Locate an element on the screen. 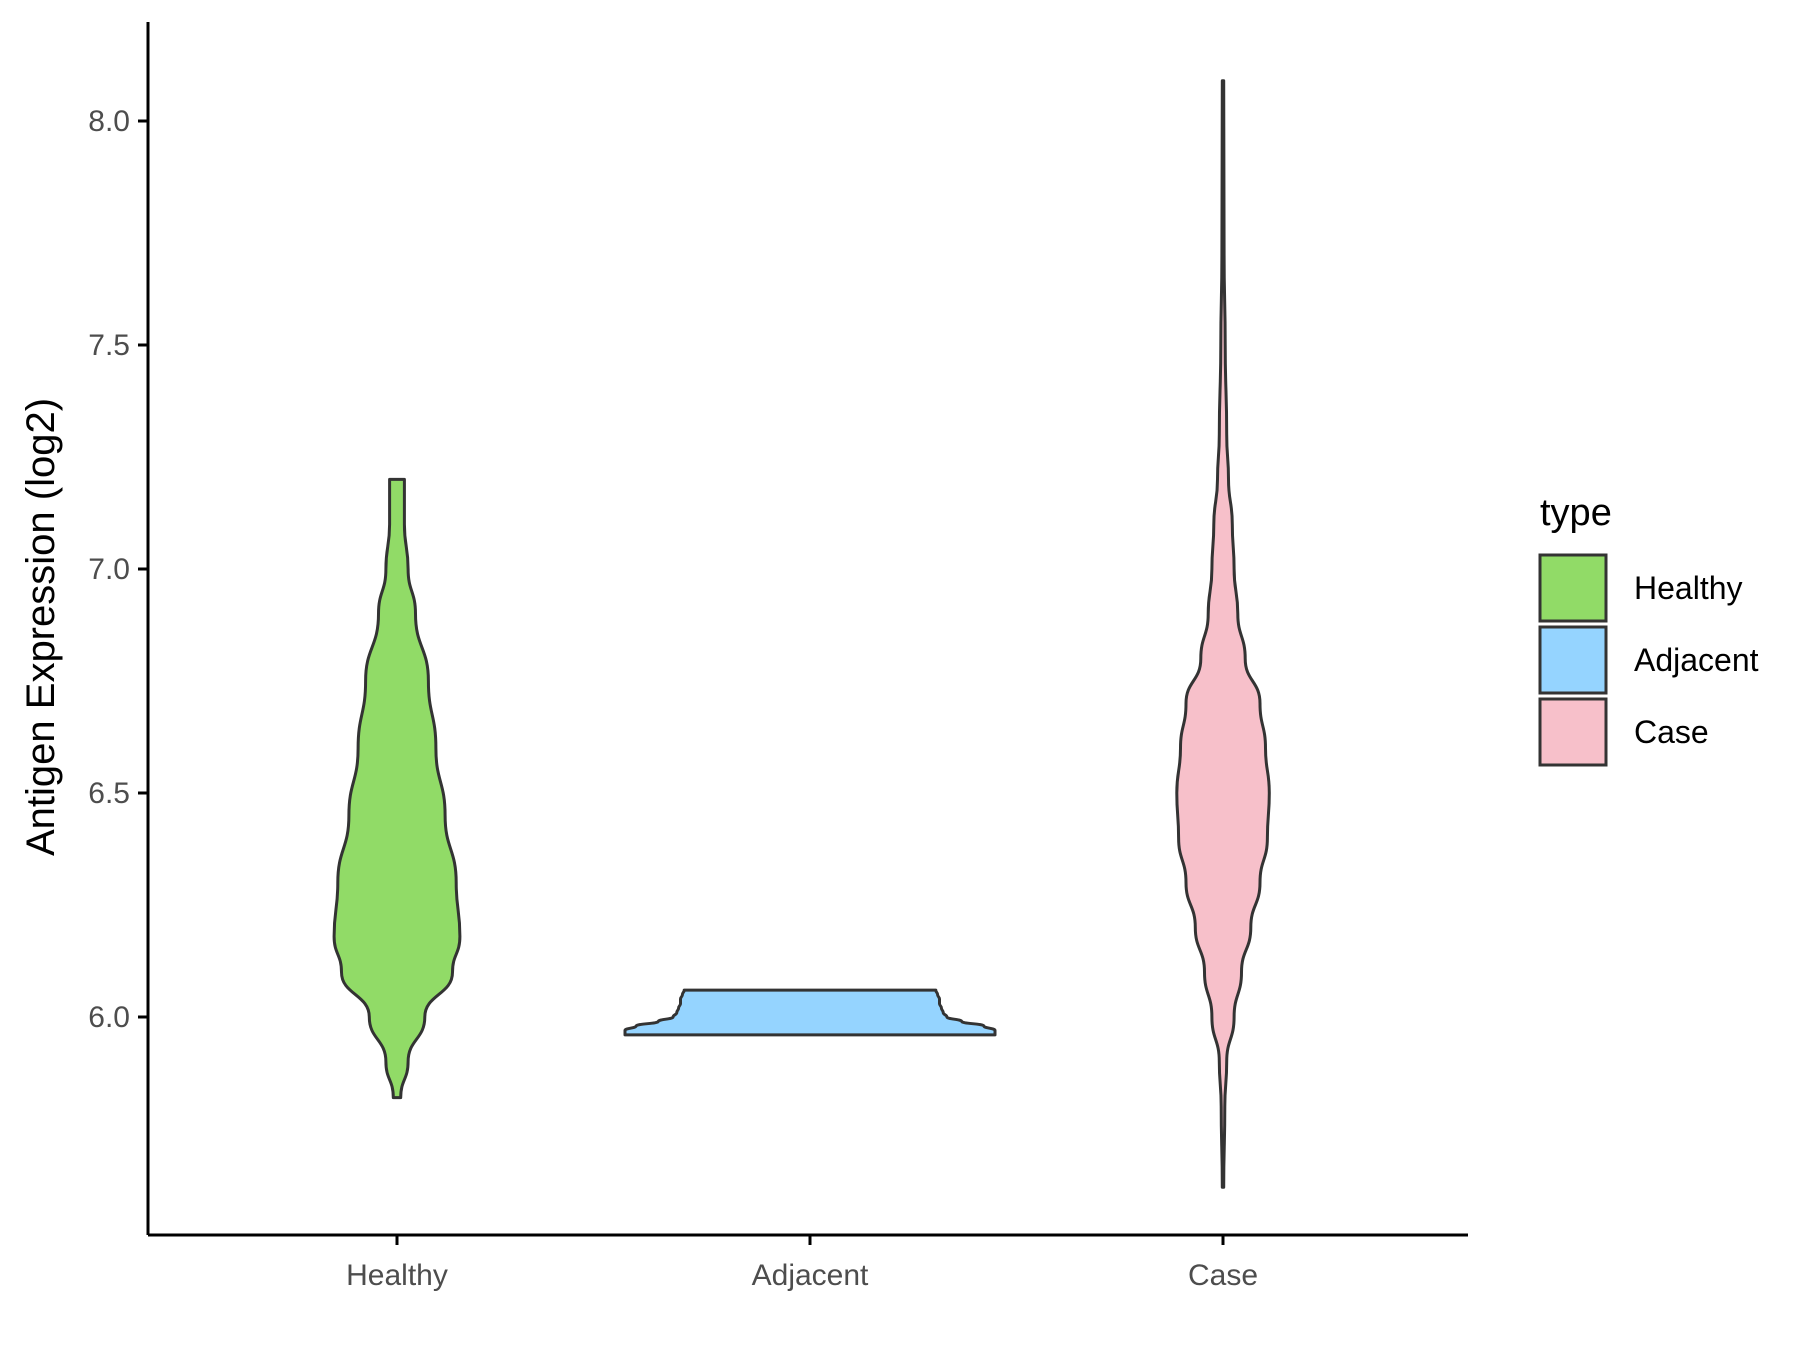 This screenshot has width=1800, height=1350. y-tick-label: 8.0 is located at coordinates (109, 121).